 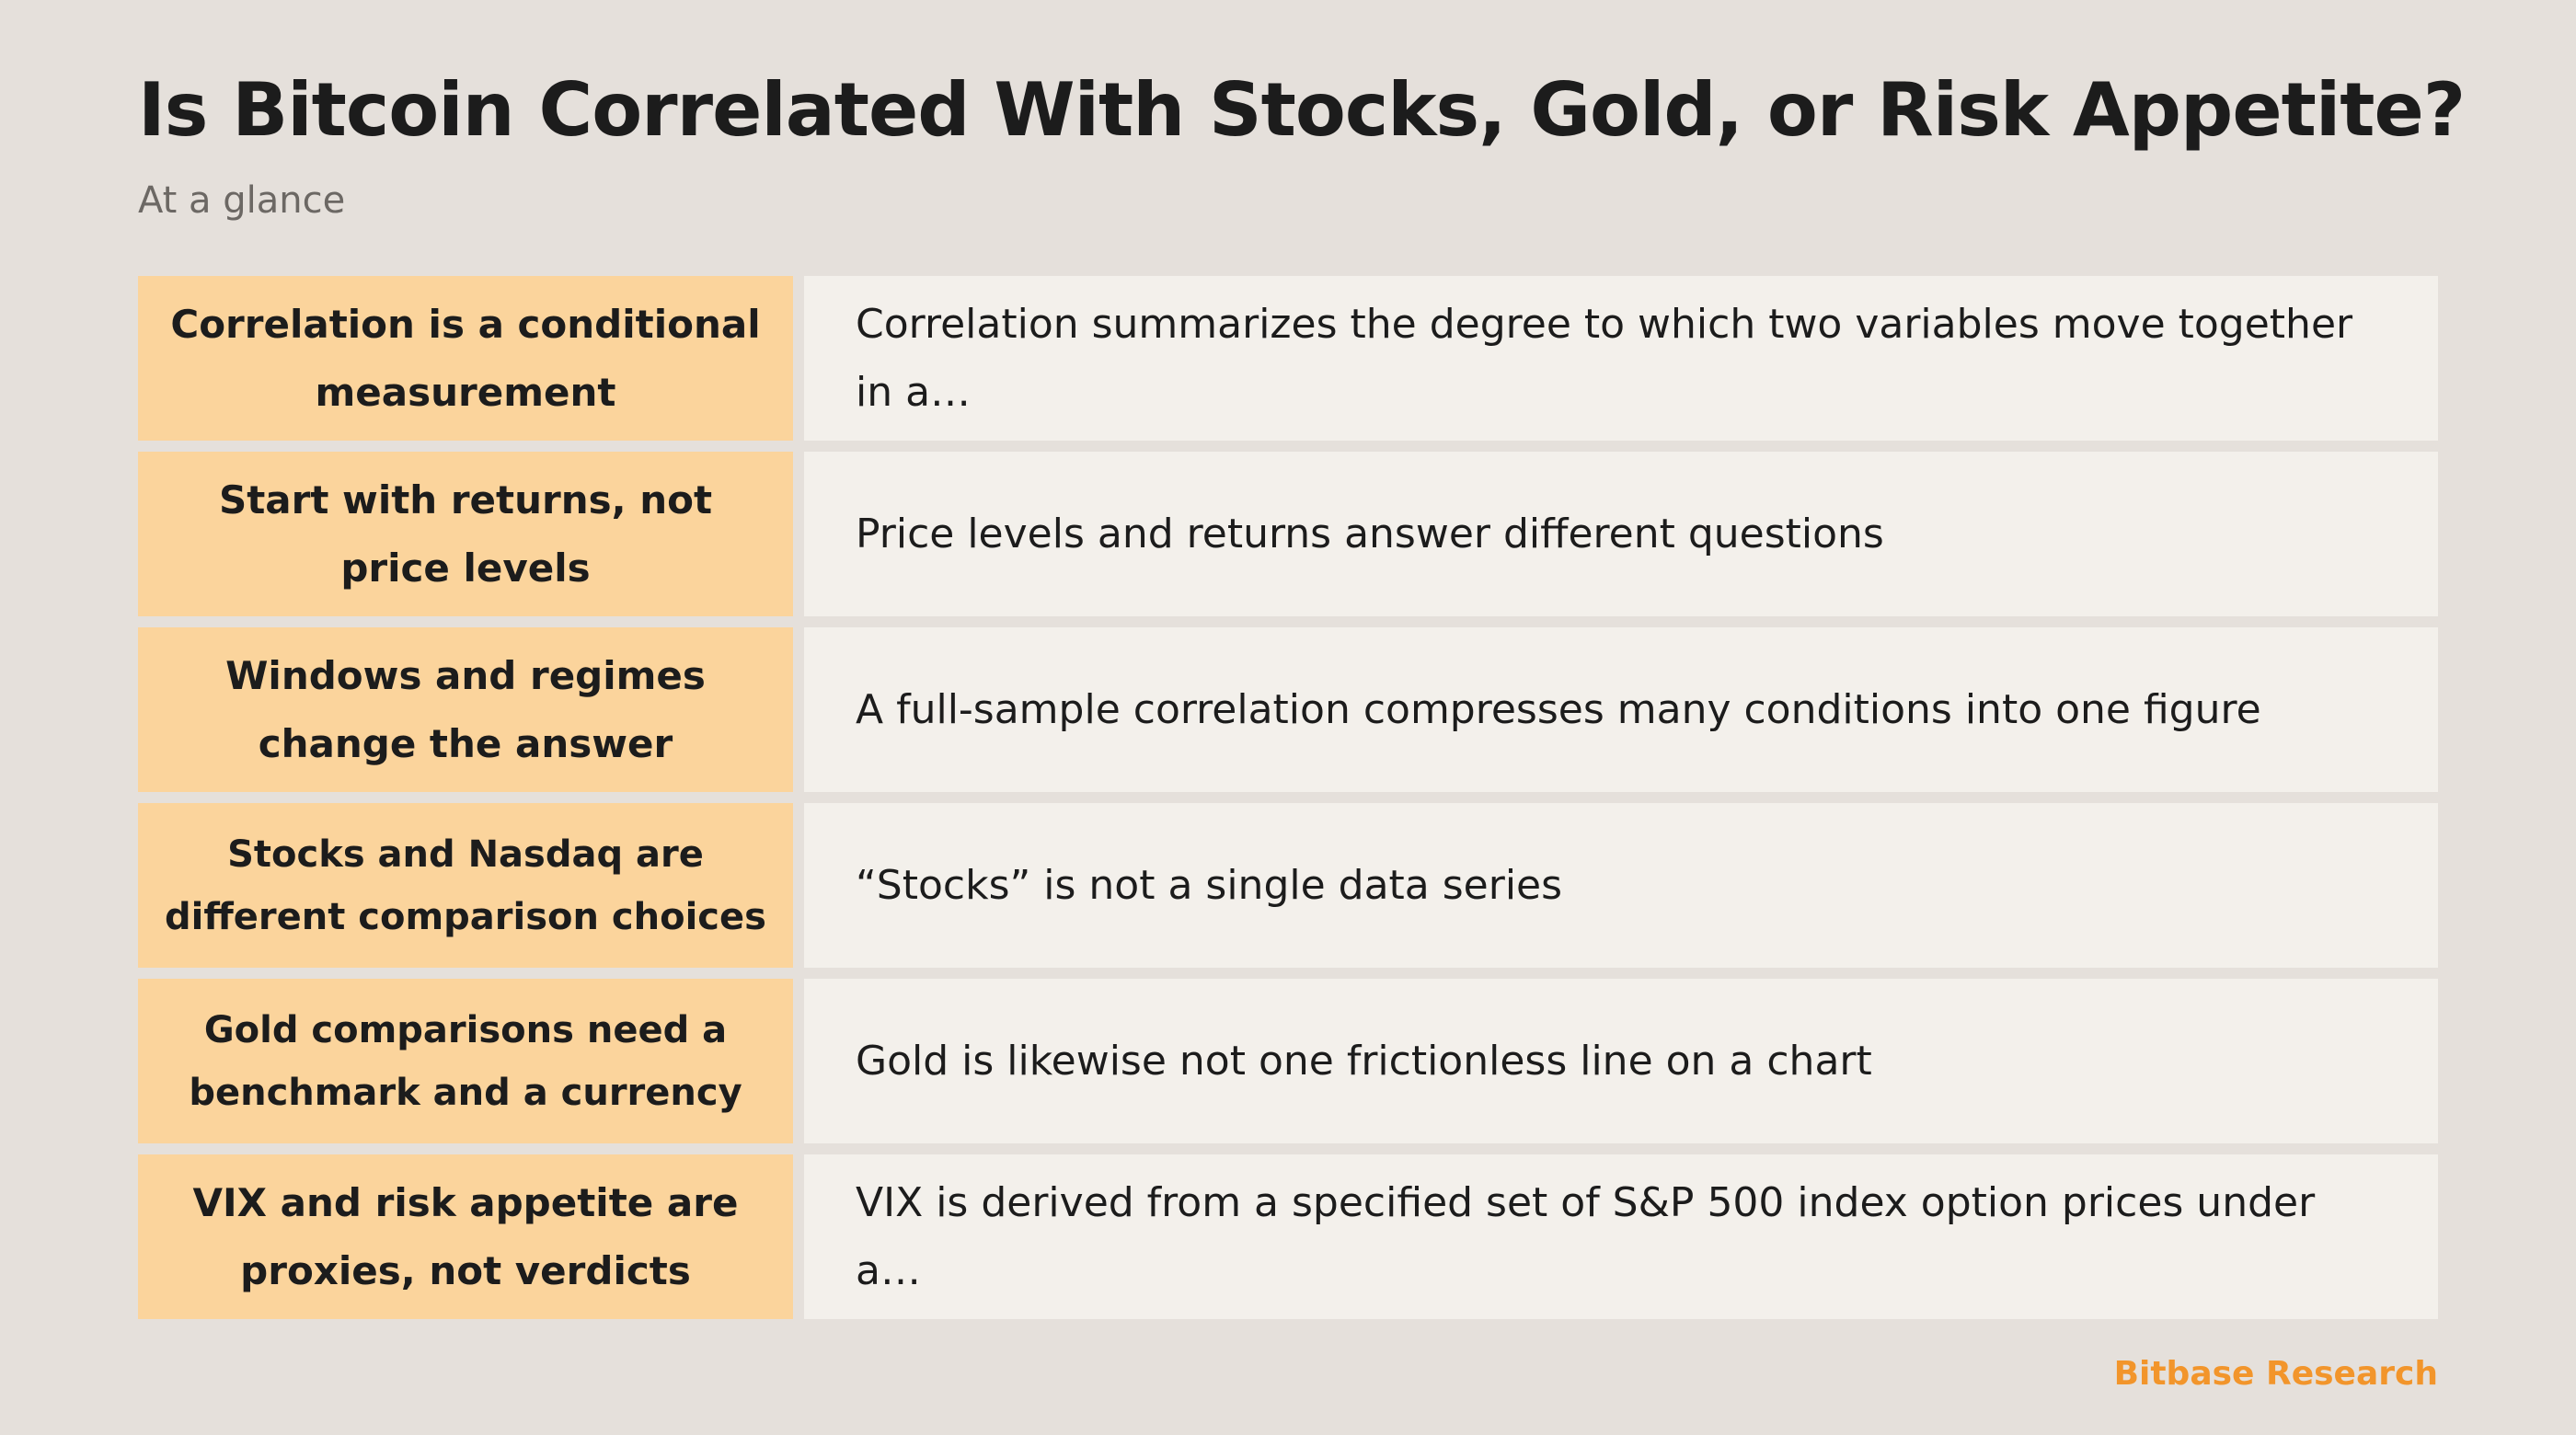 I want to click on page-subtitle: At a glance, so click(x=242, y=200).